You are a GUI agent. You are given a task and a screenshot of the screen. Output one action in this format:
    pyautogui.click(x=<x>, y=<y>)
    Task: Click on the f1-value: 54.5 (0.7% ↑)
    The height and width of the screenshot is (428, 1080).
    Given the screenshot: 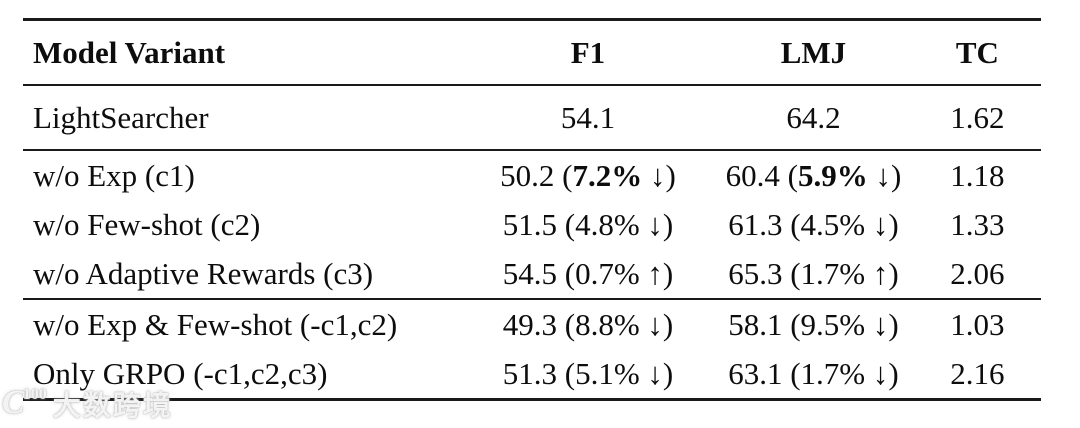 What is the action you would take?
    pyautogui.click(x=588, y=274)
    